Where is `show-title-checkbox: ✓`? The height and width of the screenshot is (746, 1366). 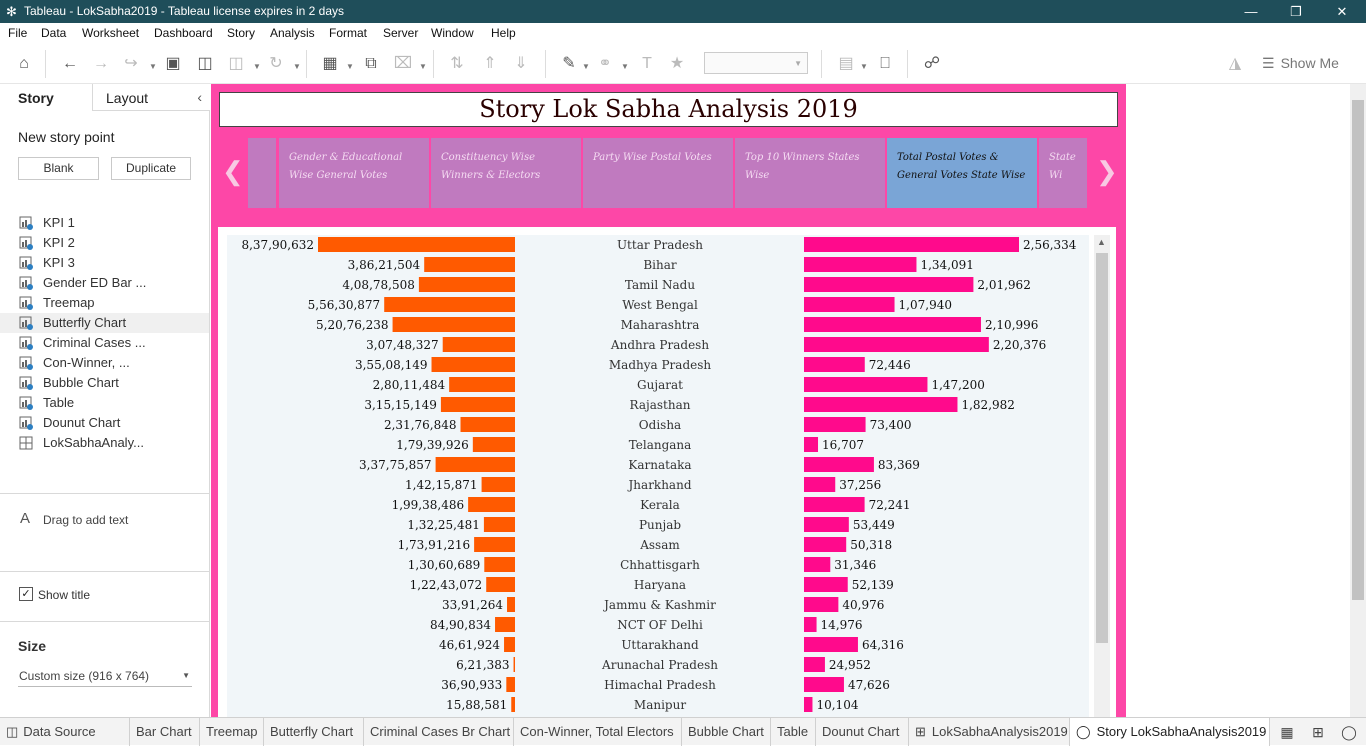
show-title-checkbox: ✓ is located at coordinates (26, 594).